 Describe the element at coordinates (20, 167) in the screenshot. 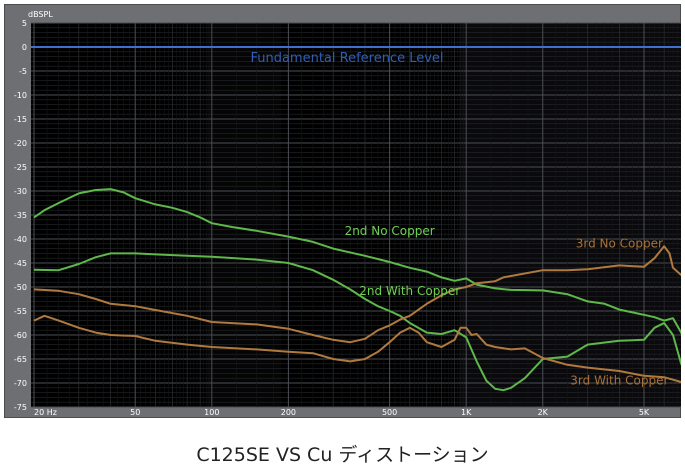

I see `y-tick-label: -25` at that location.